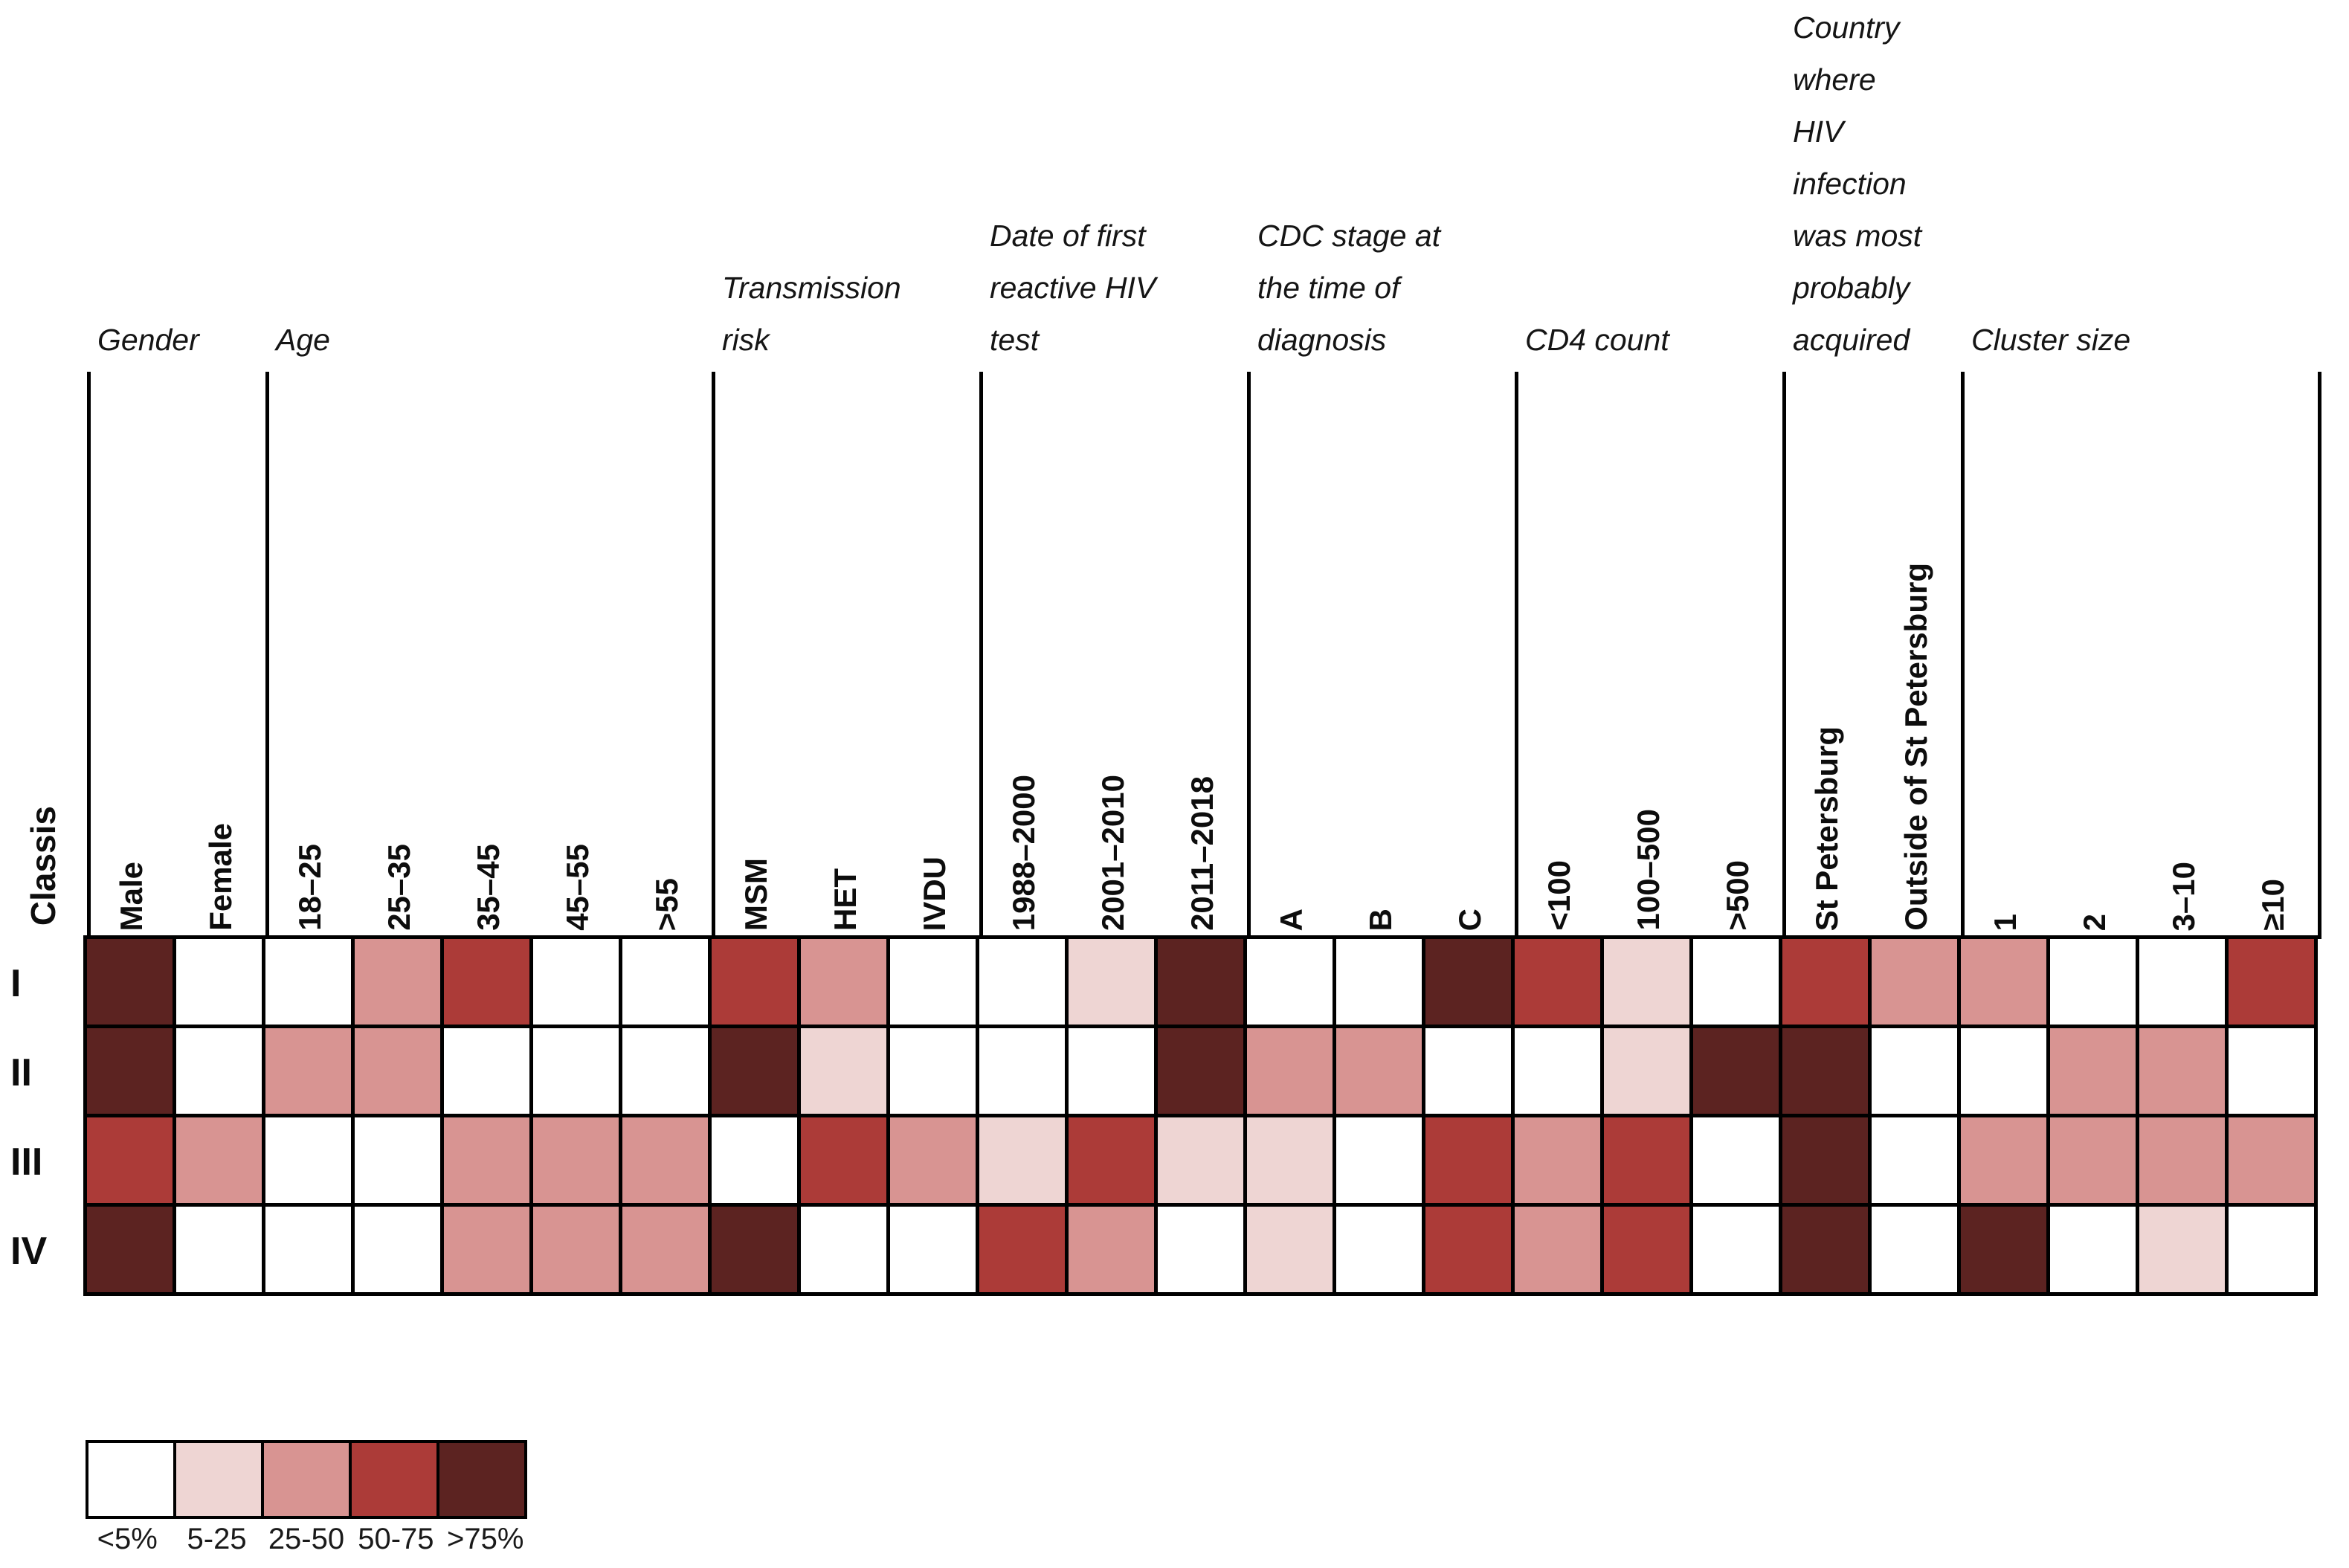 Image resolution: width=2349 pixels, height=1568 pixels. What do you see at coordinates (2272, 905) in the screenshot?
I see `column-label-text: ≥10` at bounding box center [2272, 905].